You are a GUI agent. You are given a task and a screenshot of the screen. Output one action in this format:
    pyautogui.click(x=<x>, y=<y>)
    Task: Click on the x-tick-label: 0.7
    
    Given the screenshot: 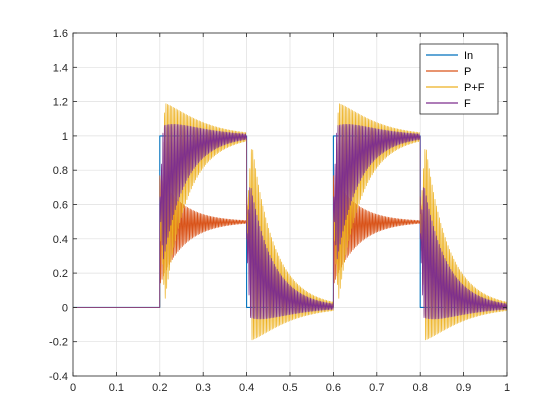 What is the action you would take?
    pyautogui.click(x=376, y=388)
    